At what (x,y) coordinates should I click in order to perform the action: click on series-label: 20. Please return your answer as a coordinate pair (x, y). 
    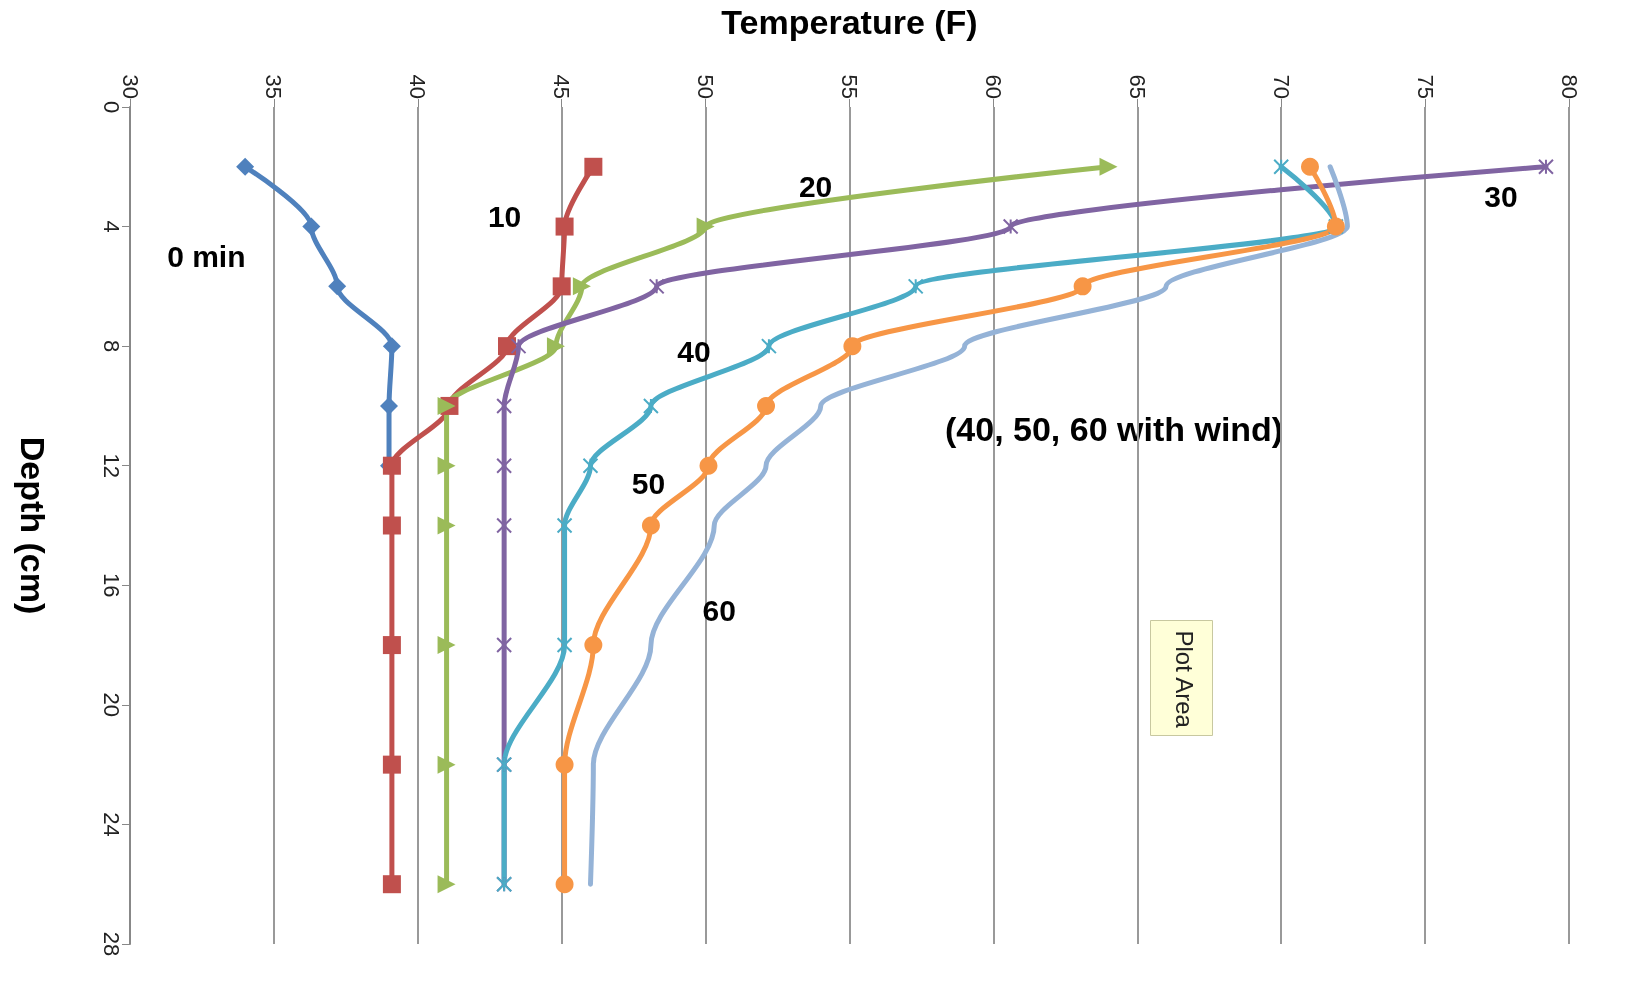
    Looking at the image, I should click on (815, 187).